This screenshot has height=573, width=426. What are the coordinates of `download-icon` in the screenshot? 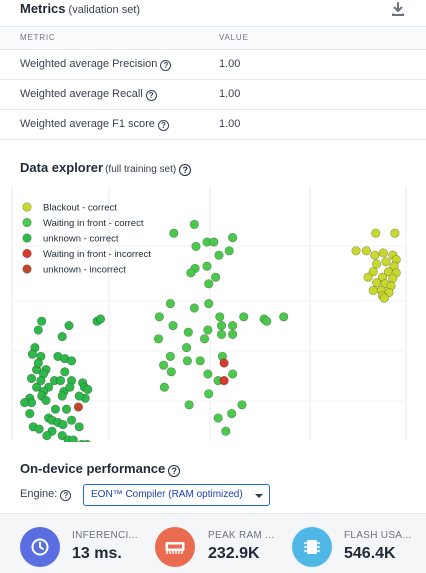 It's located at (398, 9).